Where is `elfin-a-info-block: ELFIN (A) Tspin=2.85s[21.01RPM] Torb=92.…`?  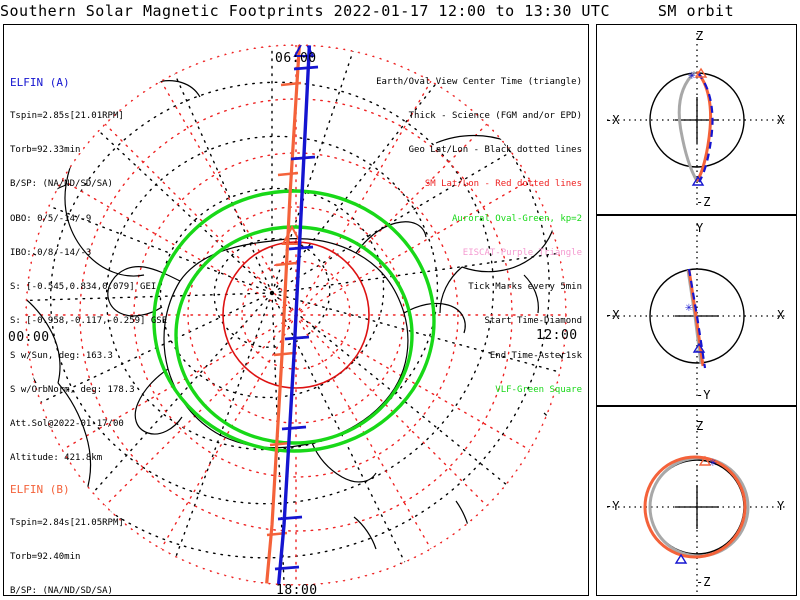
elfin-a-info-block: ELFIN (A) Tspin=2.85s[21.01RPM] Torb=92.… is located at coordinates (88, 270).